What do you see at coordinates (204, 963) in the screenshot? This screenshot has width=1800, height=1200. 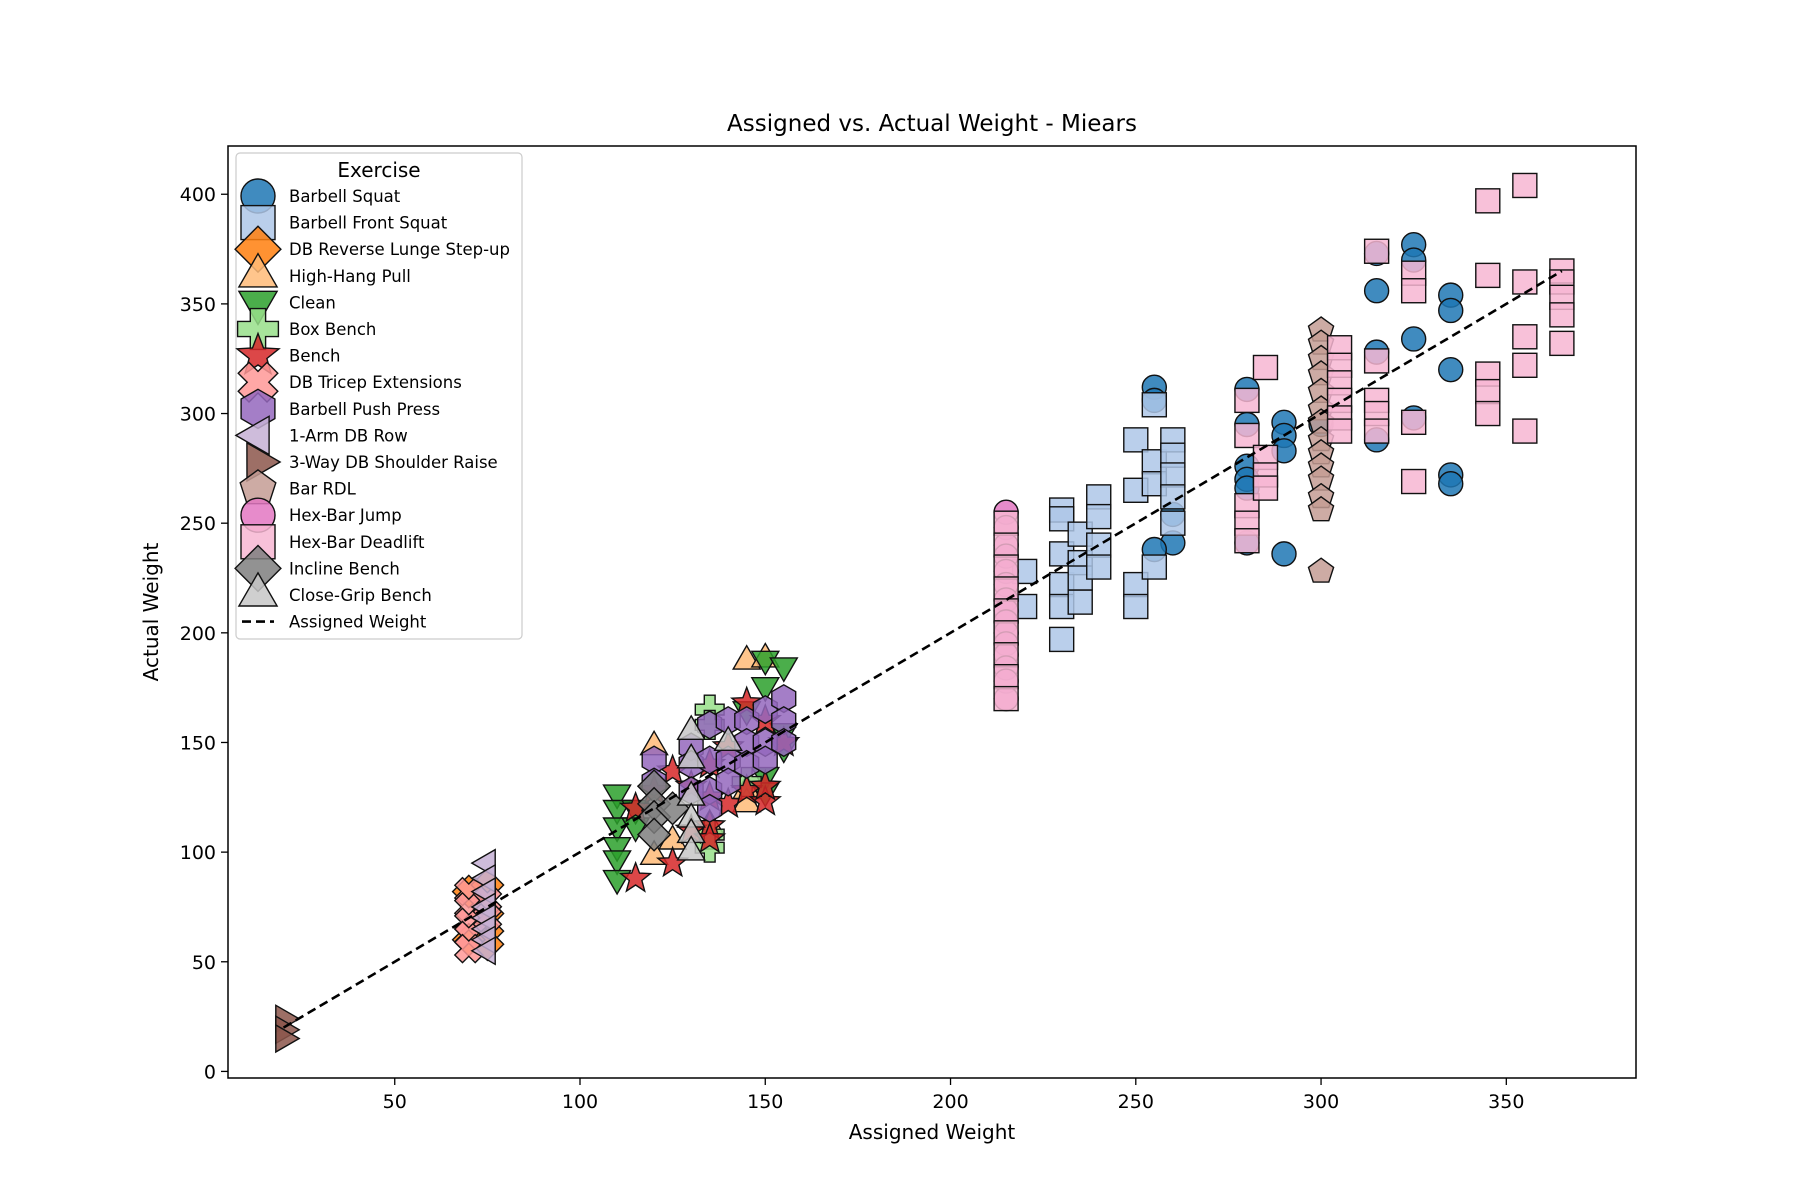 I see `y-tick-label: 50` at bounding box center [204, 963].